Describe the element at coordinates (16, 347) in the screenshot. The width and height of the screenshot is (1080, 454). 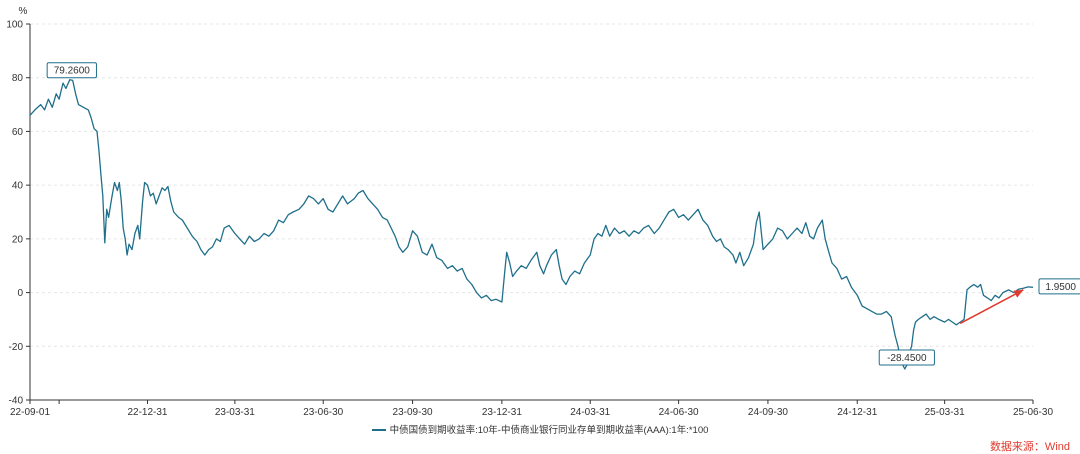
I see `y-tick-label: -20` at that location.